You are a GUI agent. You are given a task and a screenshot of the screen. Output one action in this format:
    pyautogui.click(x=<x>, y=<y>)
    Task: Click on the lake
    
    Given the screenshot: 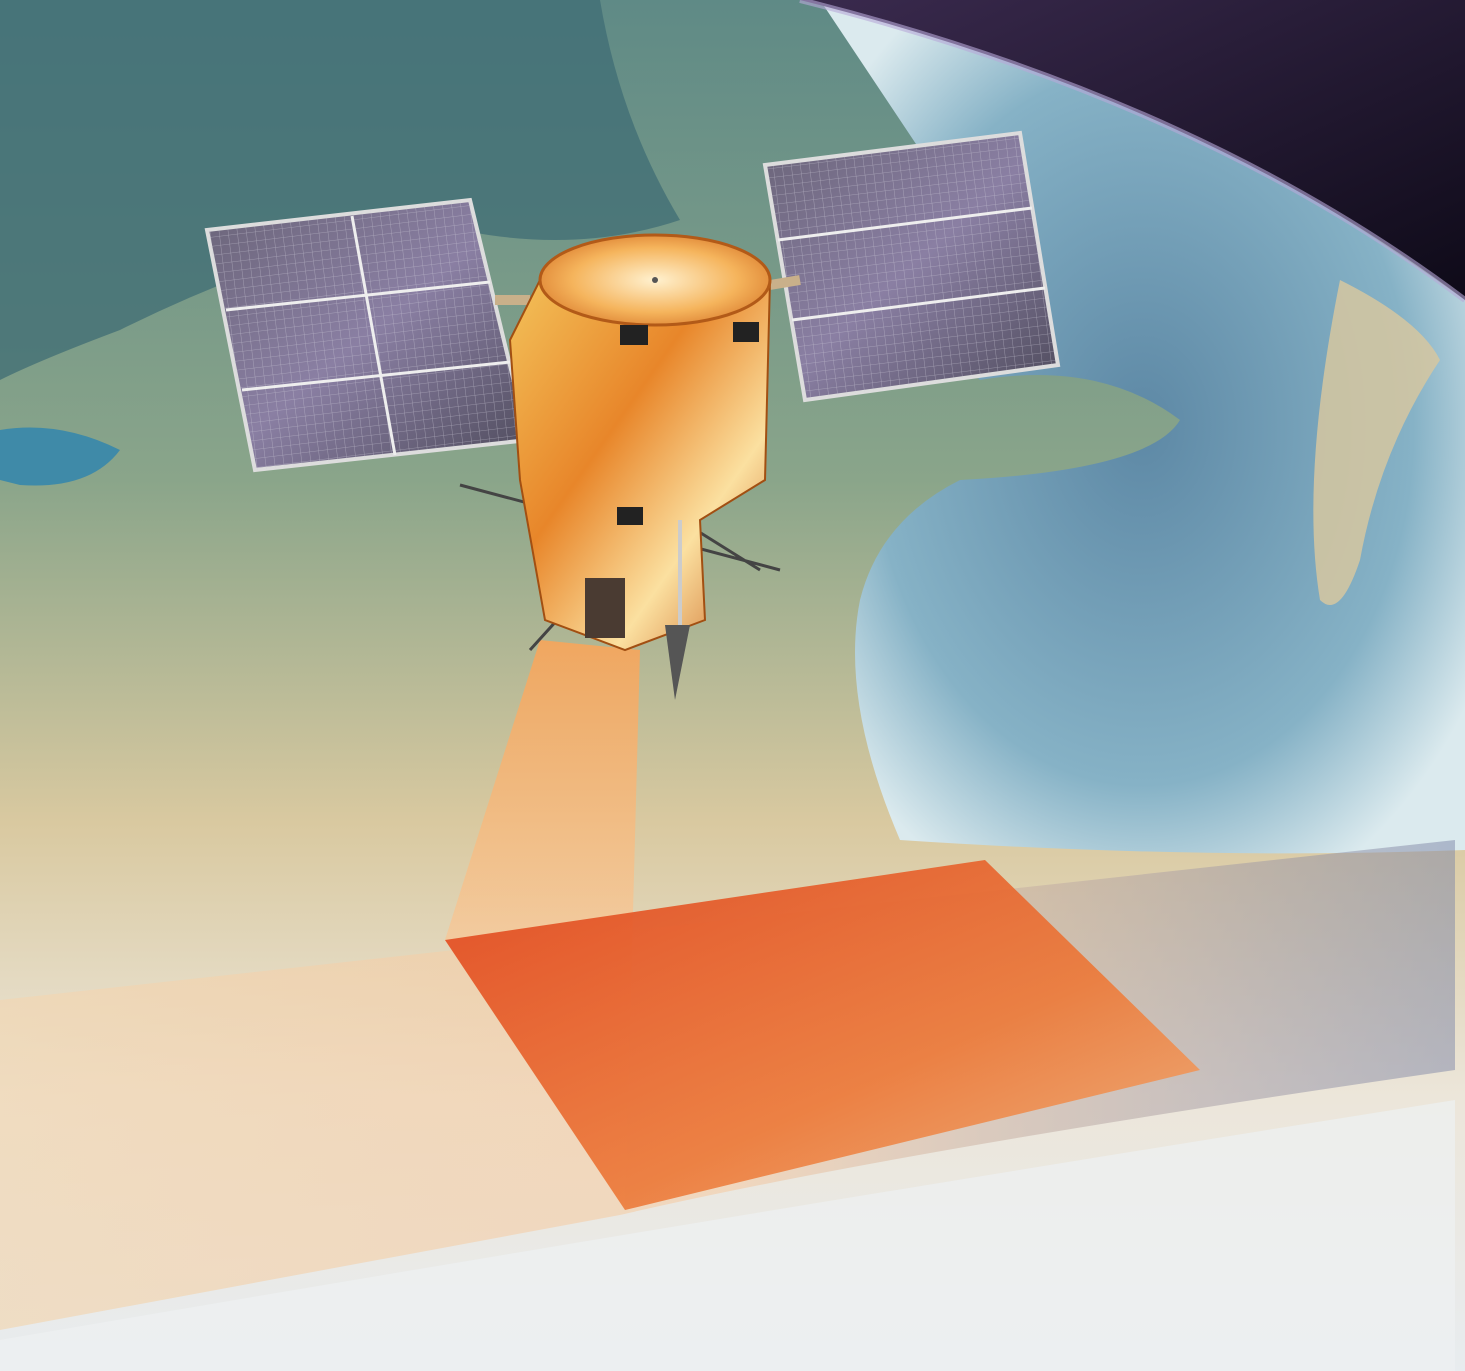 What is the action you would take?
    pyautogui.click(x=60, y=456)
    